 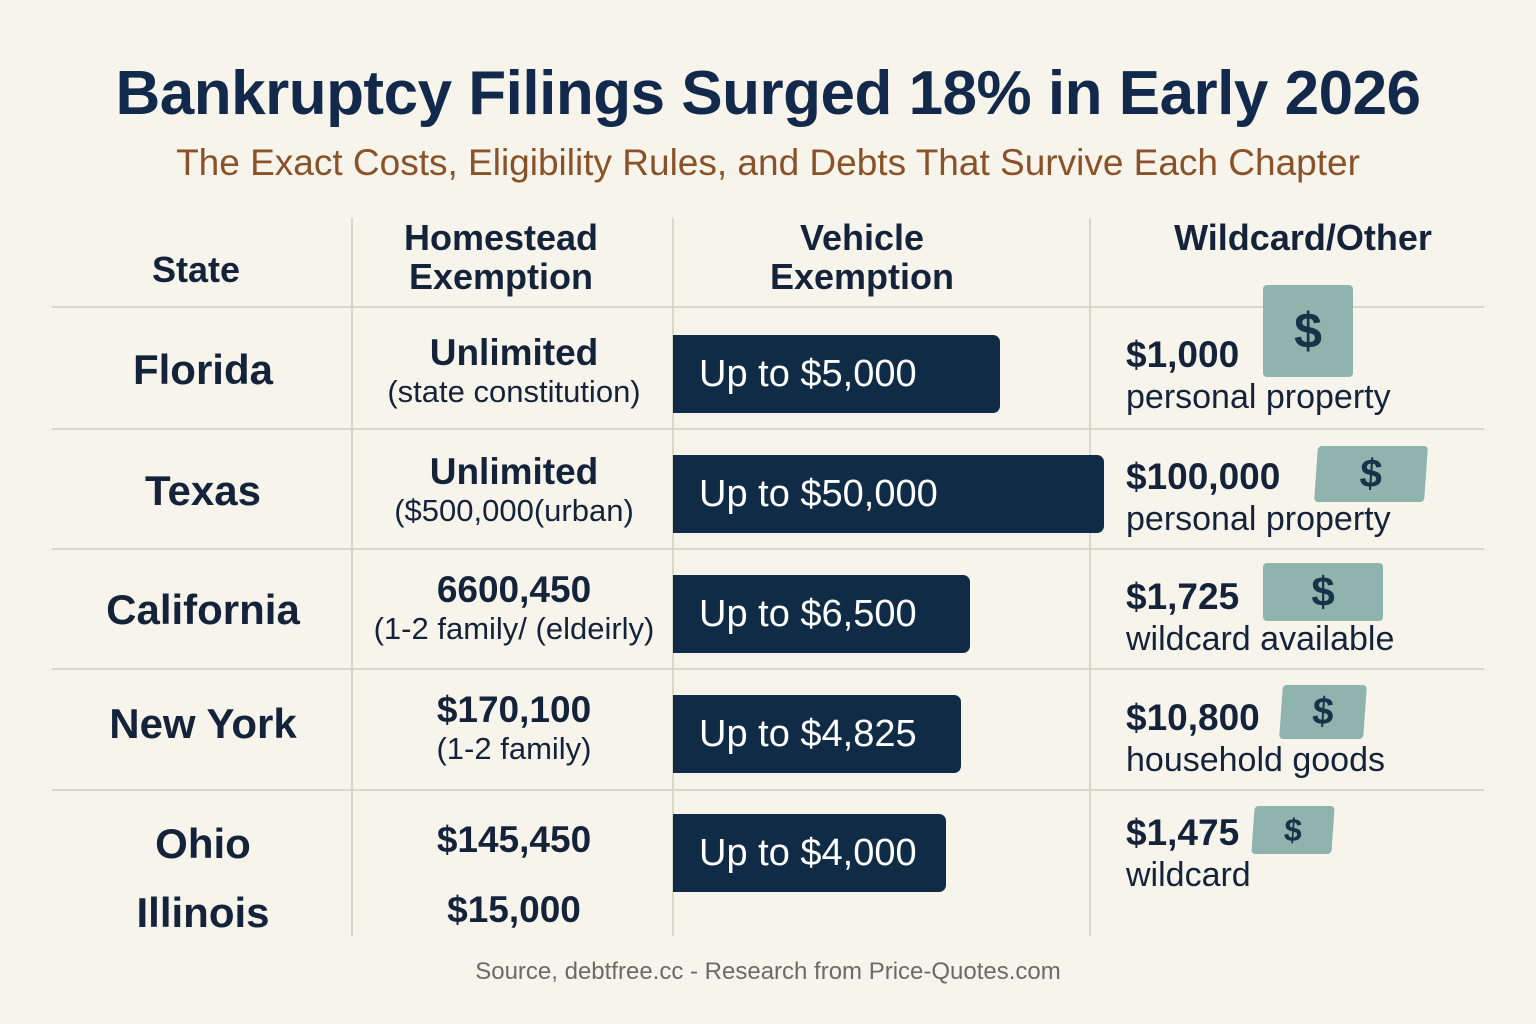 I want to click on header-homestead-line2: Exemption, so click(x=501, y=276).